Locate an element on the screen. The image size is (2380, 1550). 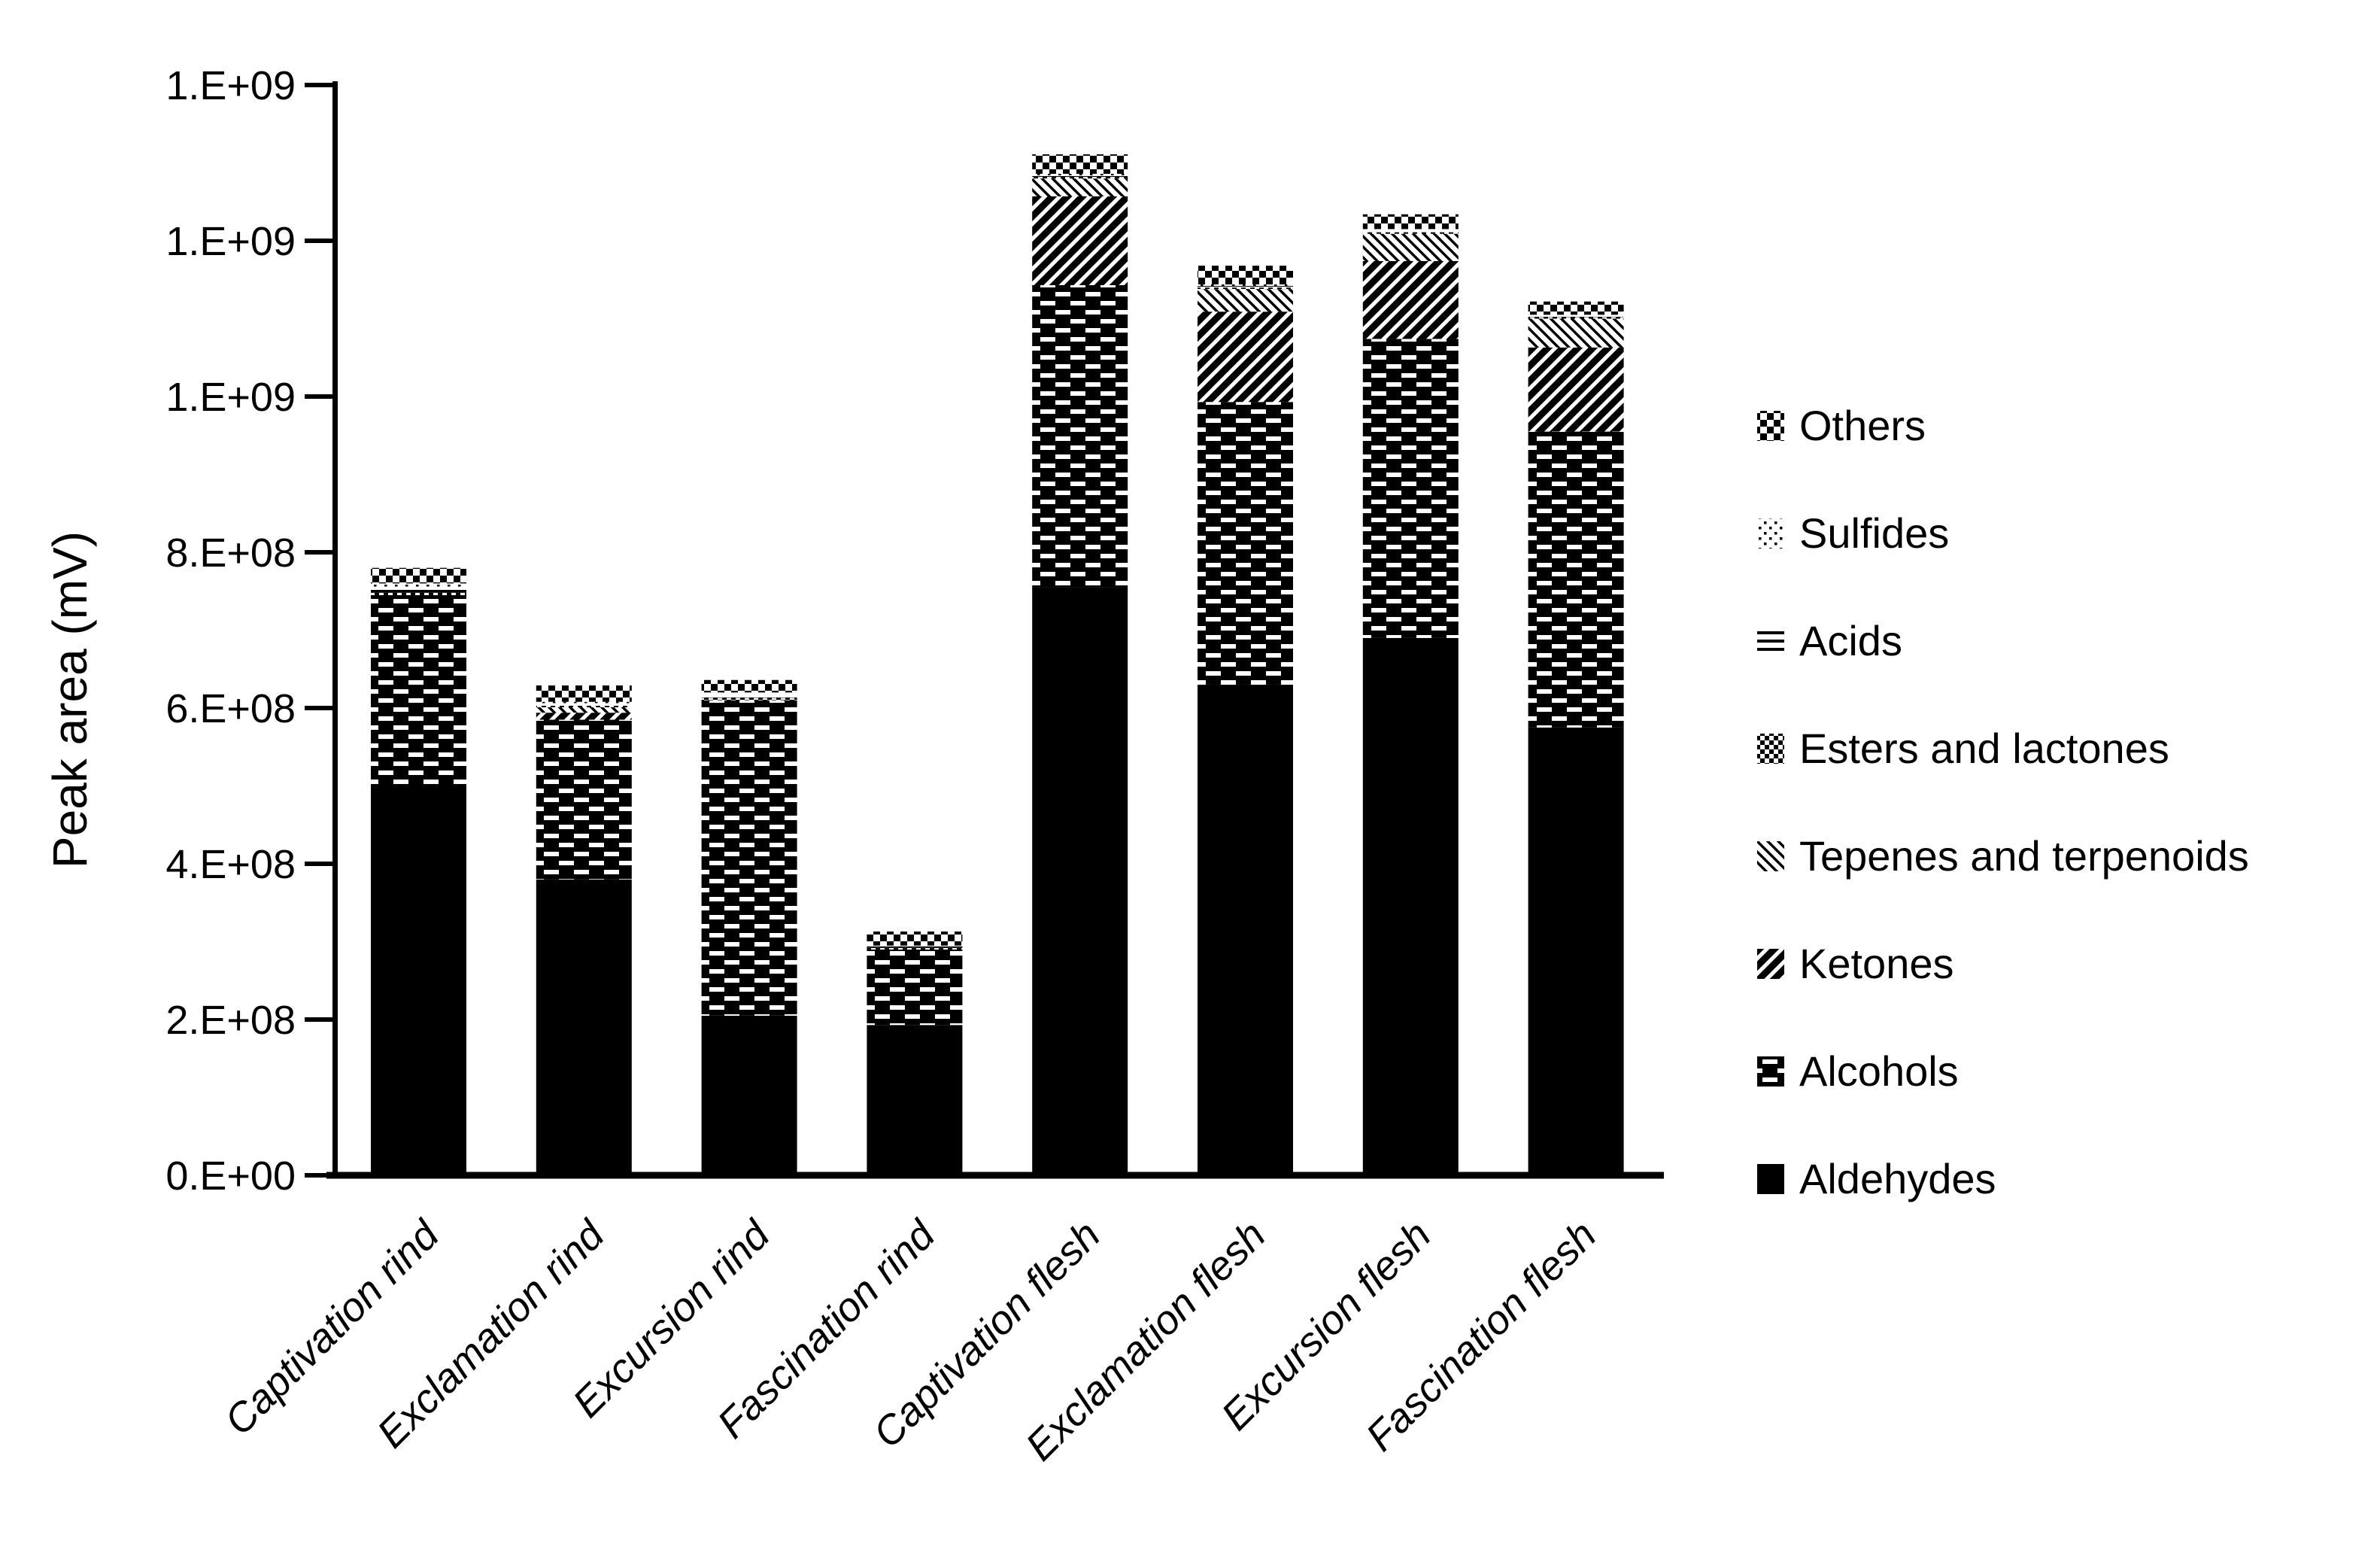
bar-exclamation-flesh is located at coordinates (1245, 720).